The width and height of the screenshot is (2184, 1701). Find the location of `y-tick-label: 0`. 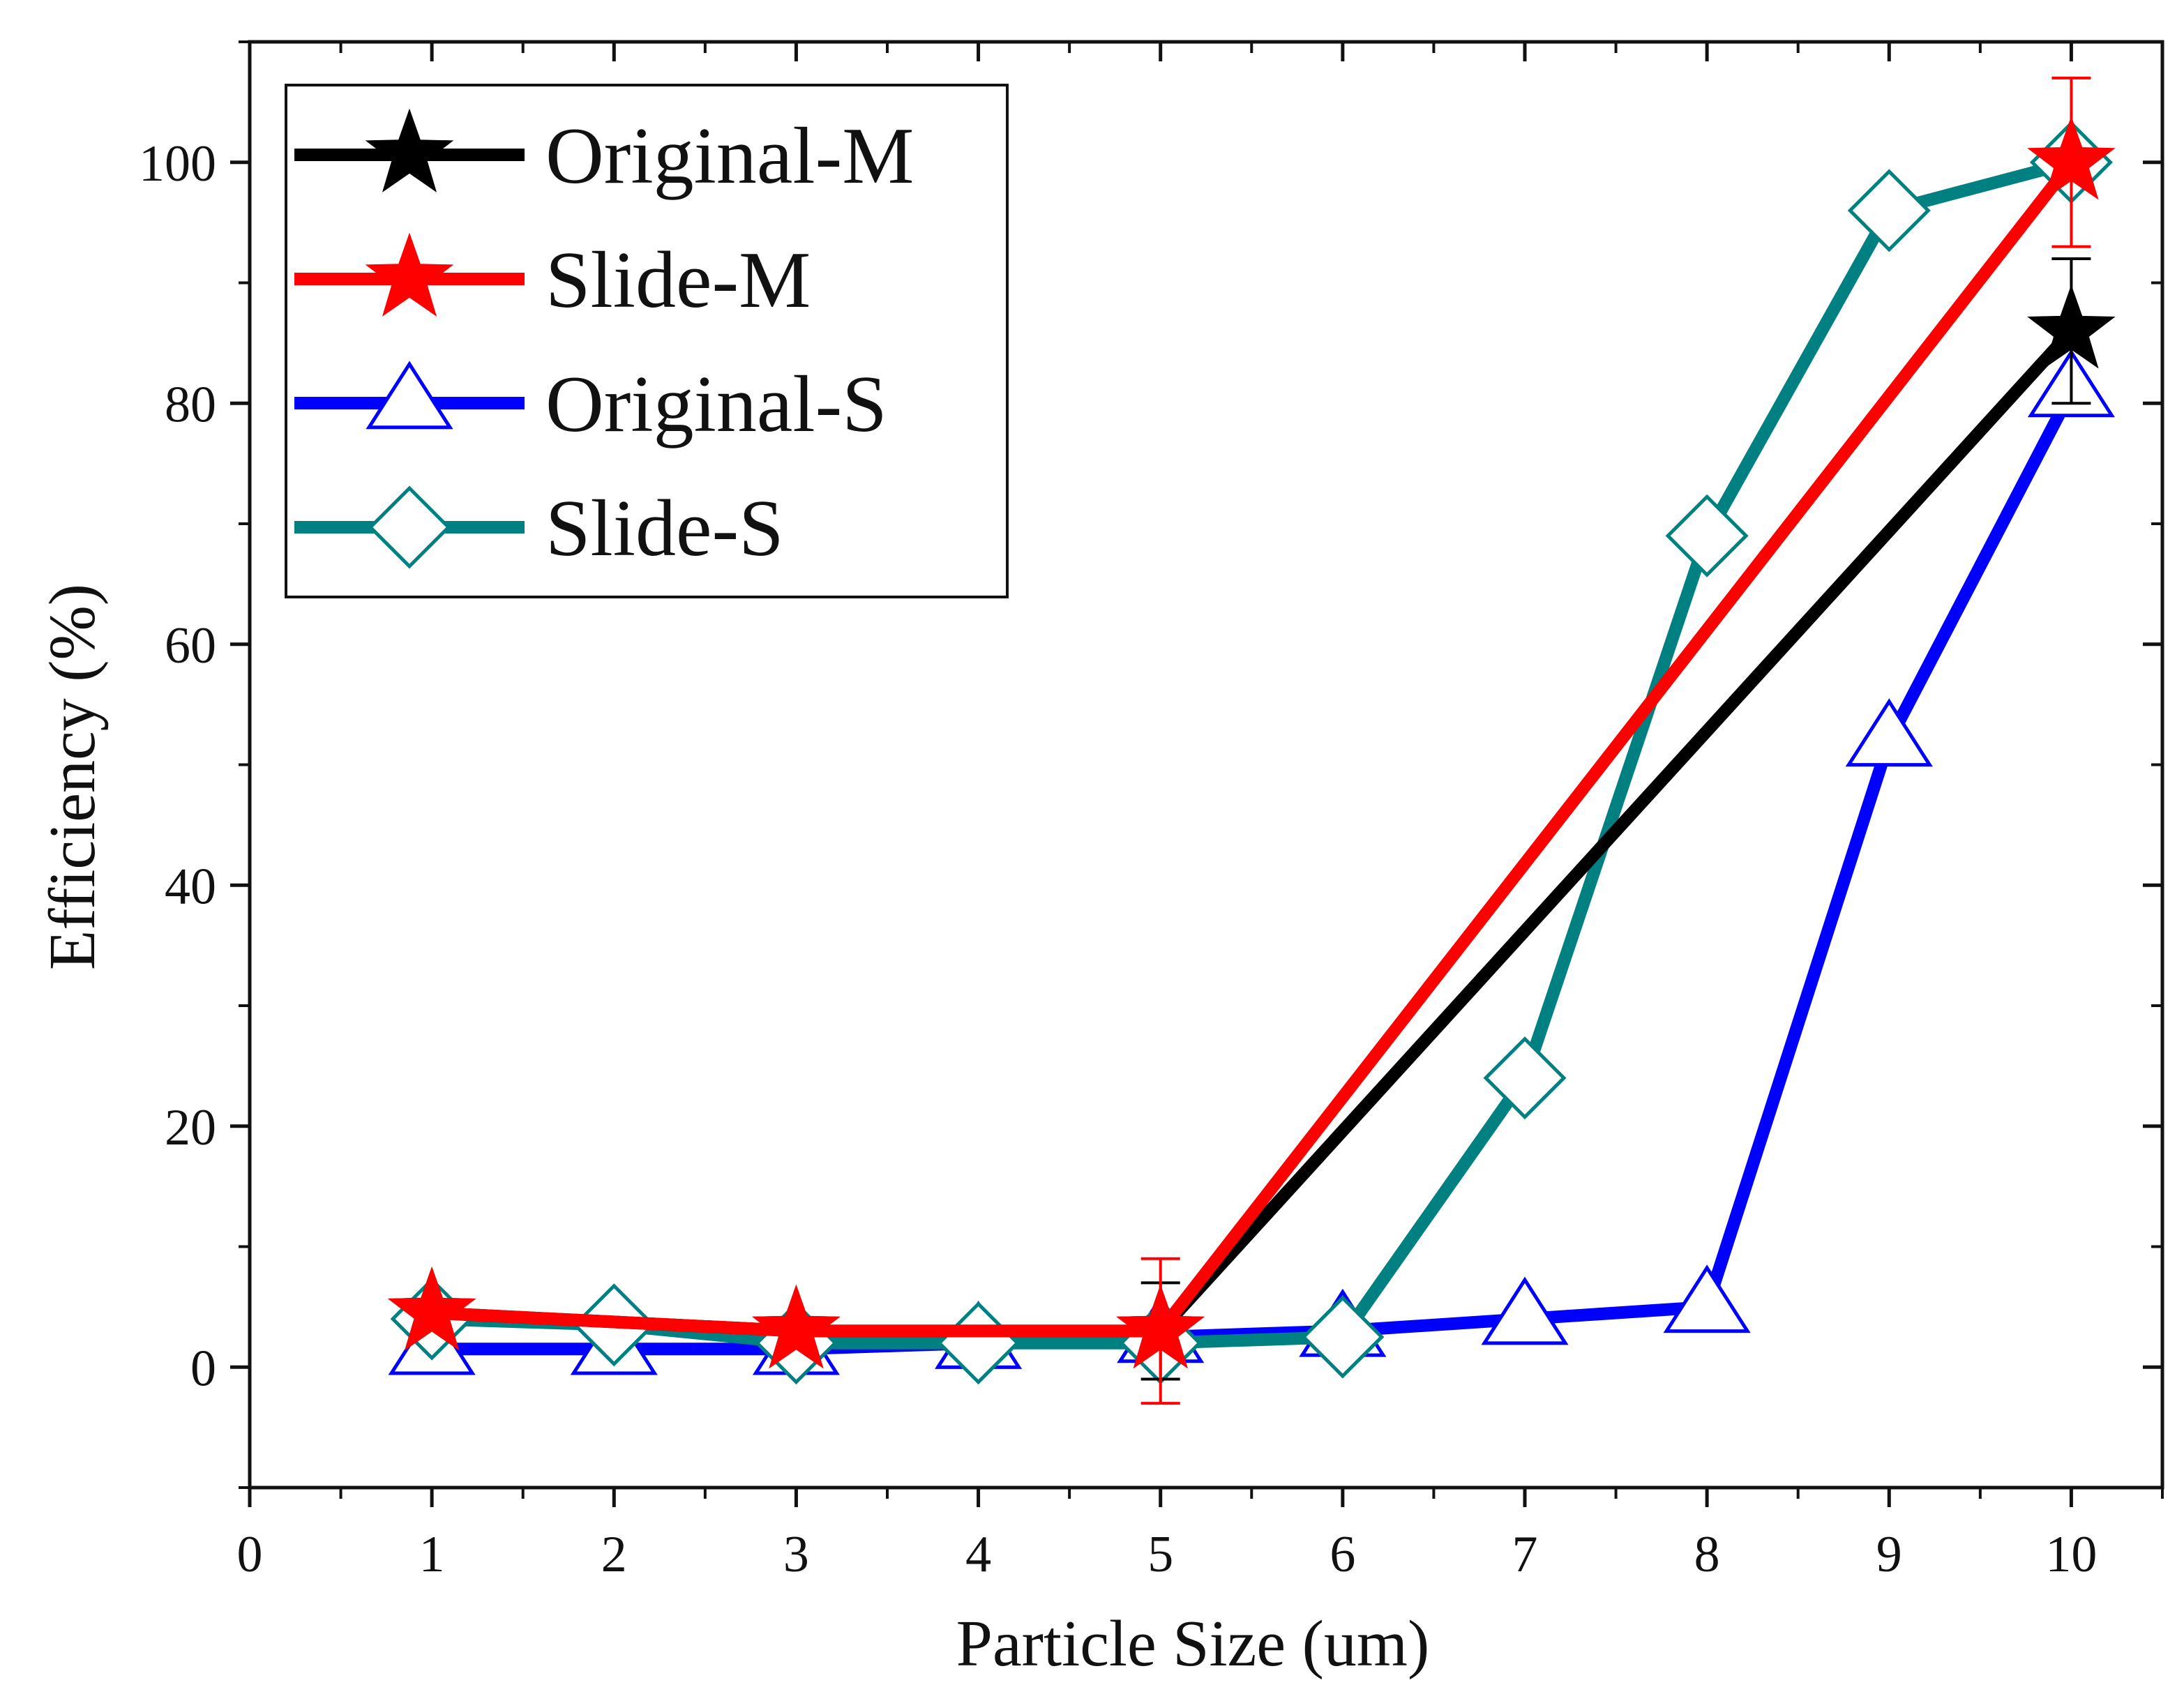

y-tick-label: 0 is located at coordinates (203, 1368).